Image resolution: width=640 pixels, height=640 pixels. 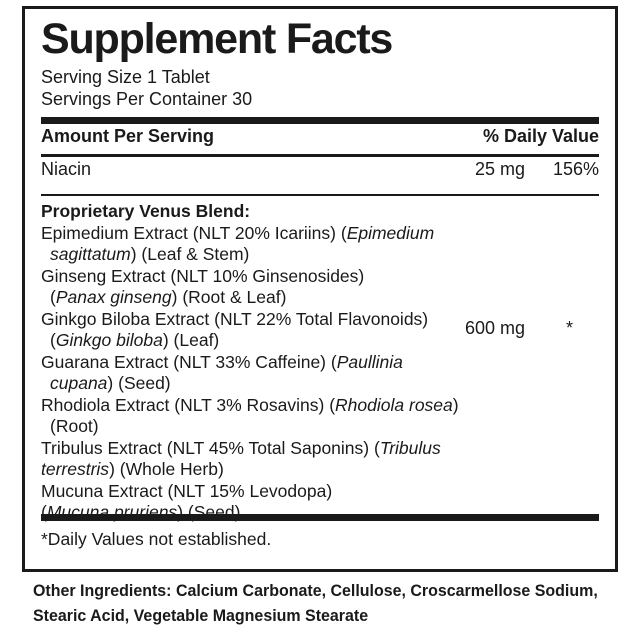 What do you see at coordinates (320, 120) in the screenshot?
I see `divider-thick-top` at bounding box center [320, 120].